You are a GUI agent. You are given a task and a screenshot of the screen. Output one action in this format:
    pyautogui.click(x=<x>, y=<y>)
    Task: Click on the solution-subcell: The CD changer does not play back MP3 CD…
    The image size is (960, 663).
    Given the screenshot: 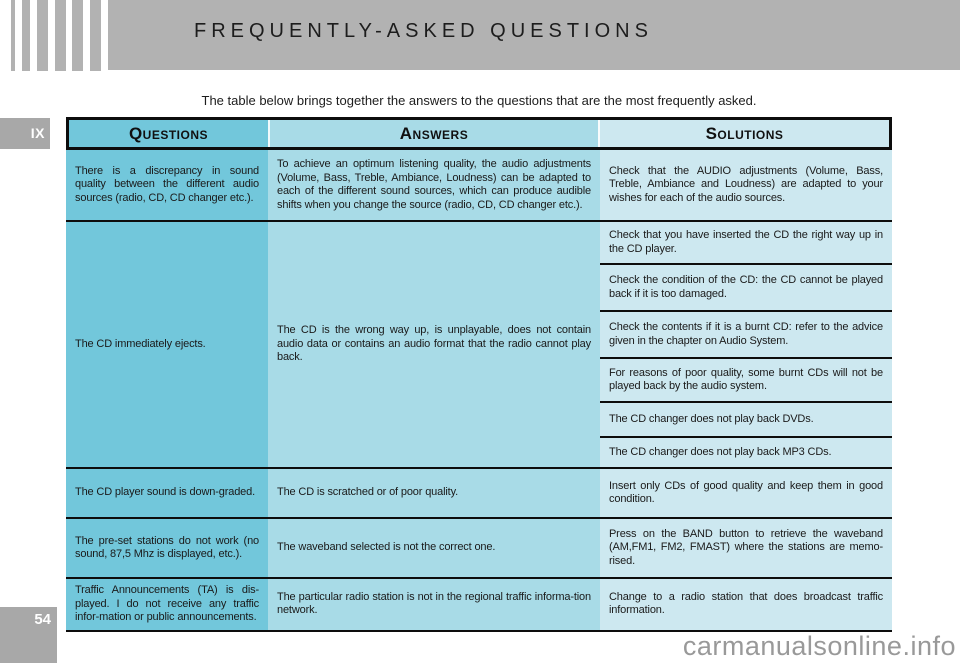 What is the action you would take?
    pyautogui.click(x=720, y=451)
    